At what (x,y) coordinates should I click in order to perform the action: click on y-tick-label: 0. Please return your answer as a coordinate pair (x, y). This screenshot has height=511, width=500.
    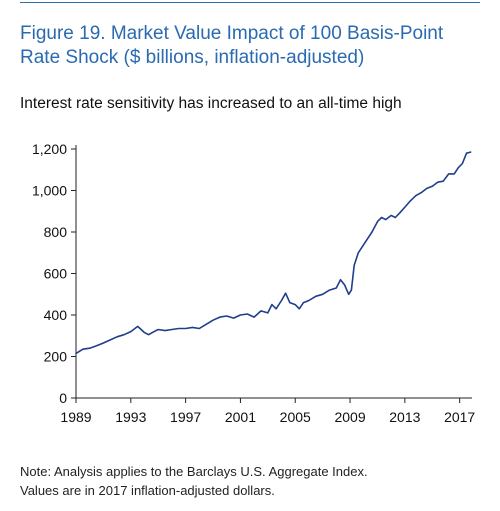
    Looking at the image, I should click on (63, 398).